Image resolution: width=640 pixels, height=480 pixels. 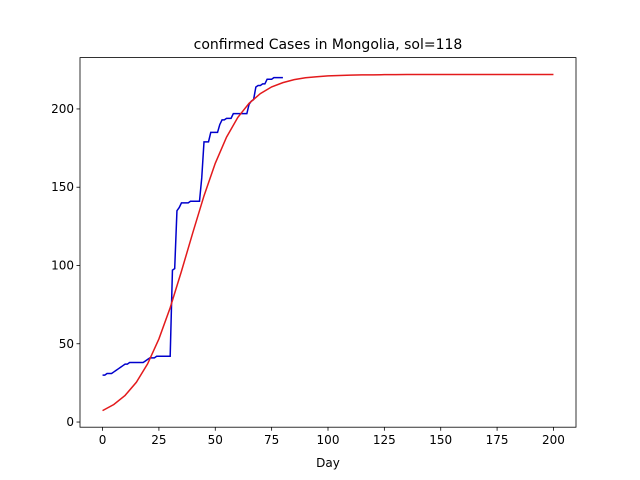 What do you see at coordinates (215, 440) in the screenshot?
I see `x-tick-label: 50` at bounding box center [215, 440].